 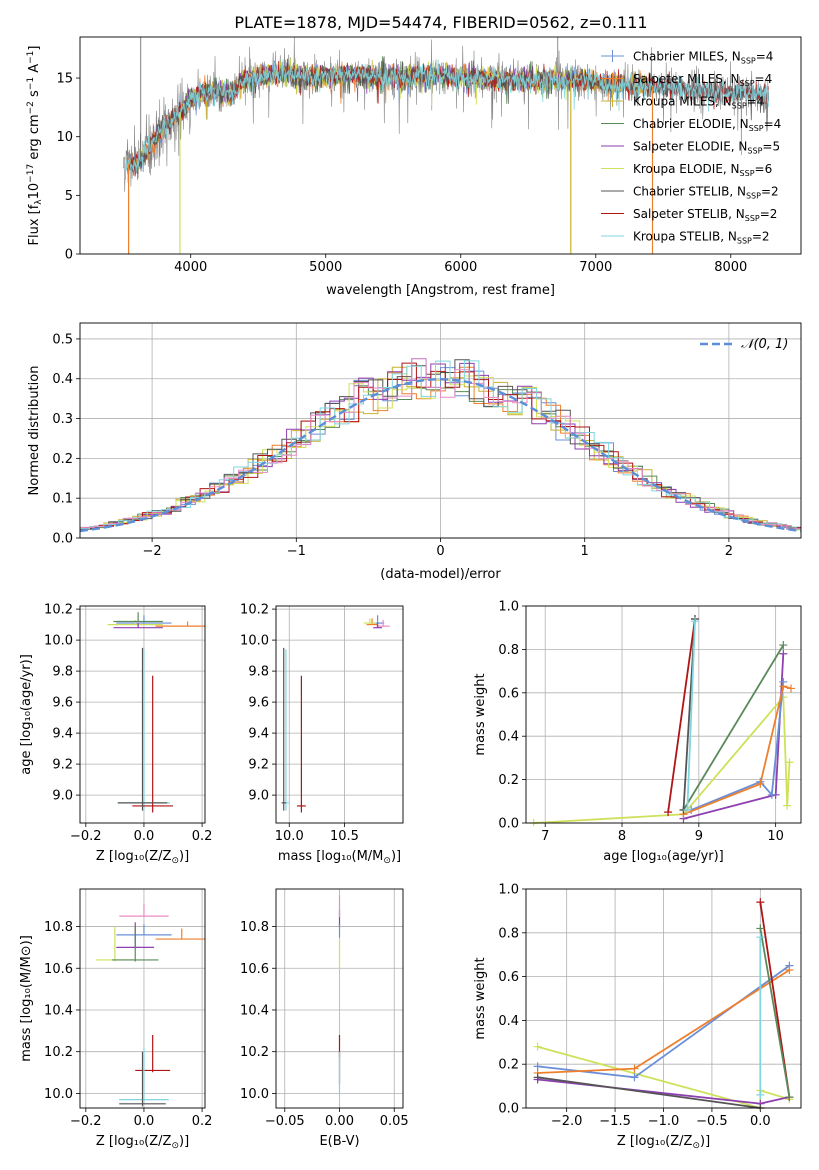 I want to click on y-tick-label: 9.2, so click(x=62, y=765).